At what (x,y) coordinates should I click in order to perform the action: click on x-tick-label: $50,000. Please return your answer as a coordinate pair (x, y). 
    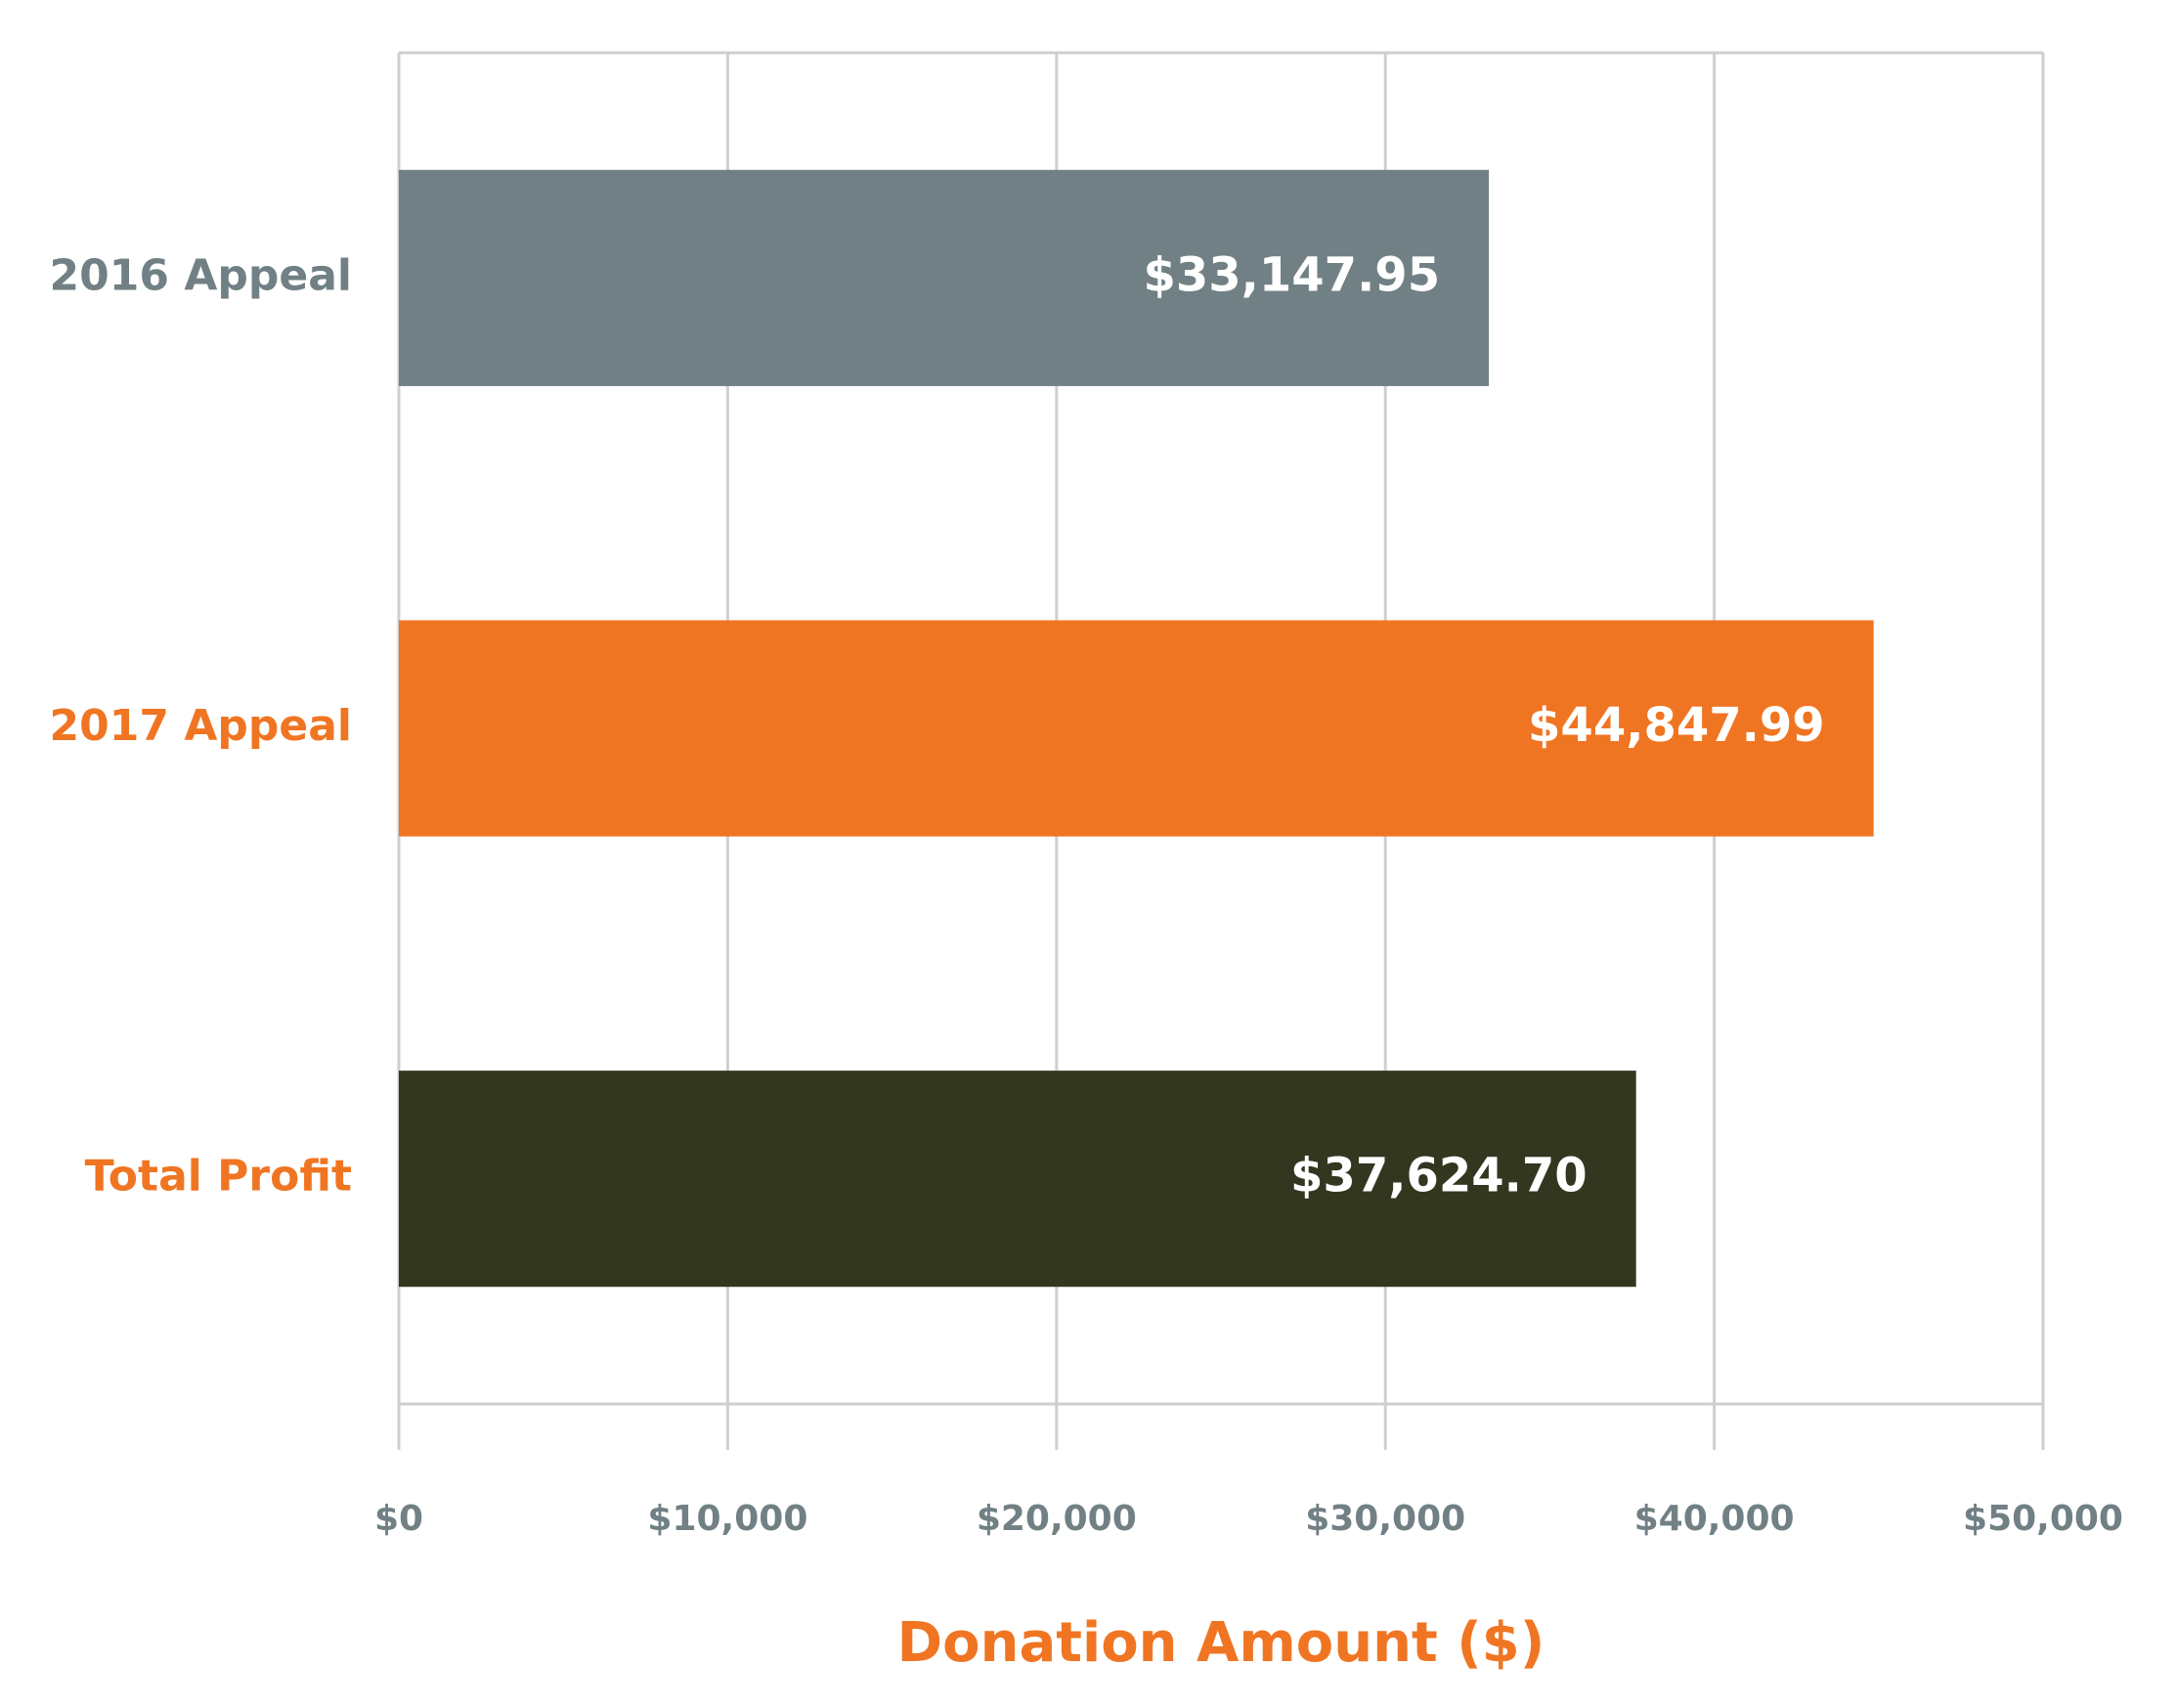
    Looking at the image, I should click on (2043, 1519).